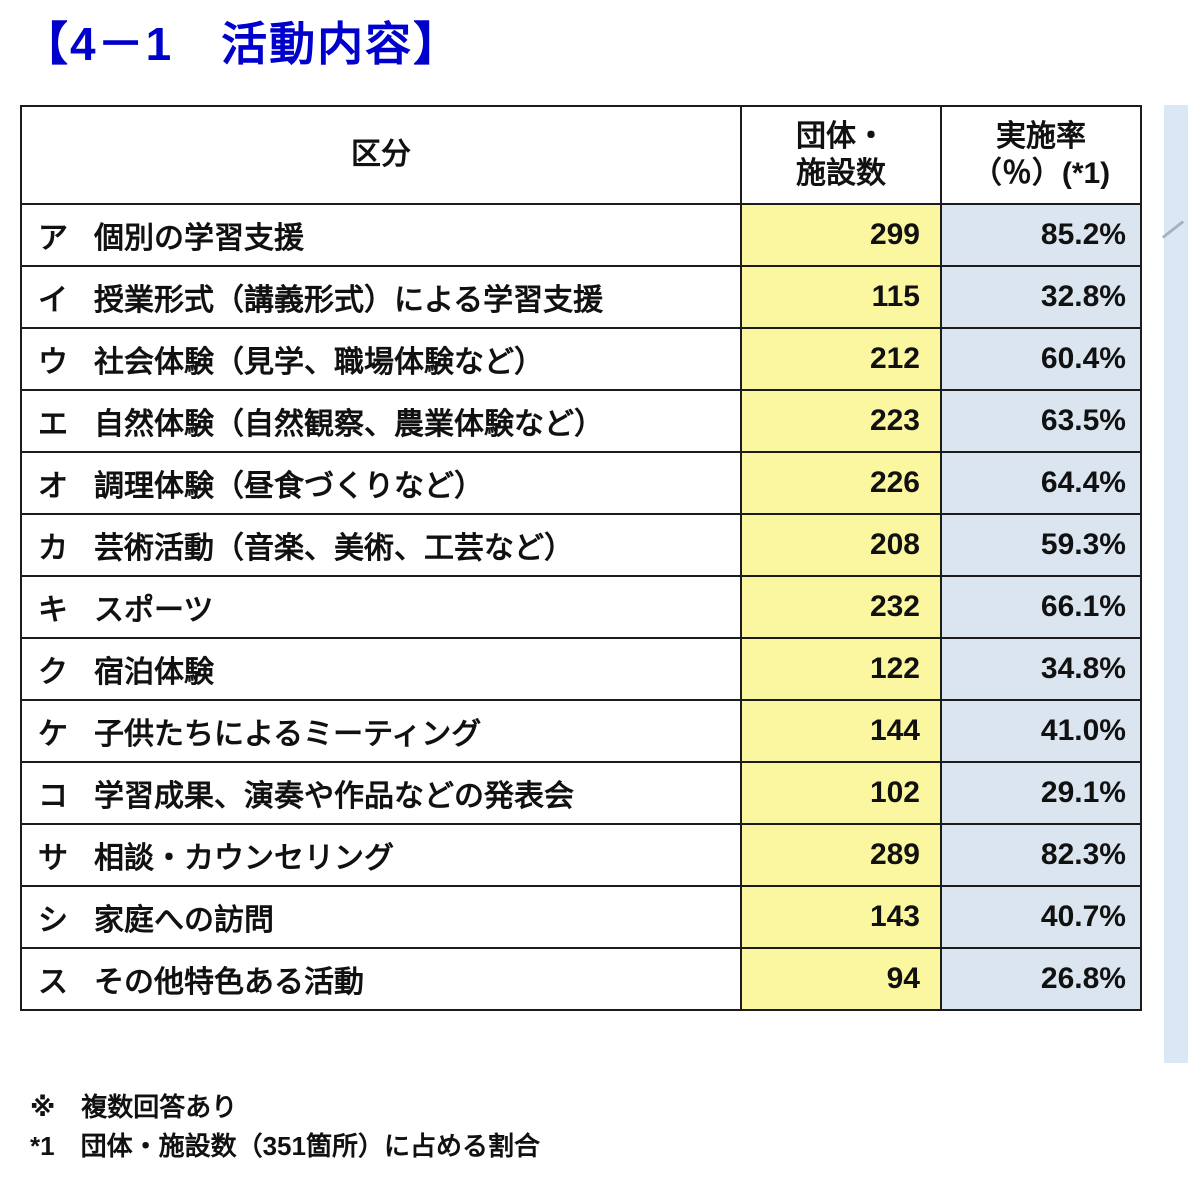 The image size is (1188, 1188). I want to click on table-header-row: 区分 団体・ 施設数 実施率 （％）(*1), so click(581, 155).